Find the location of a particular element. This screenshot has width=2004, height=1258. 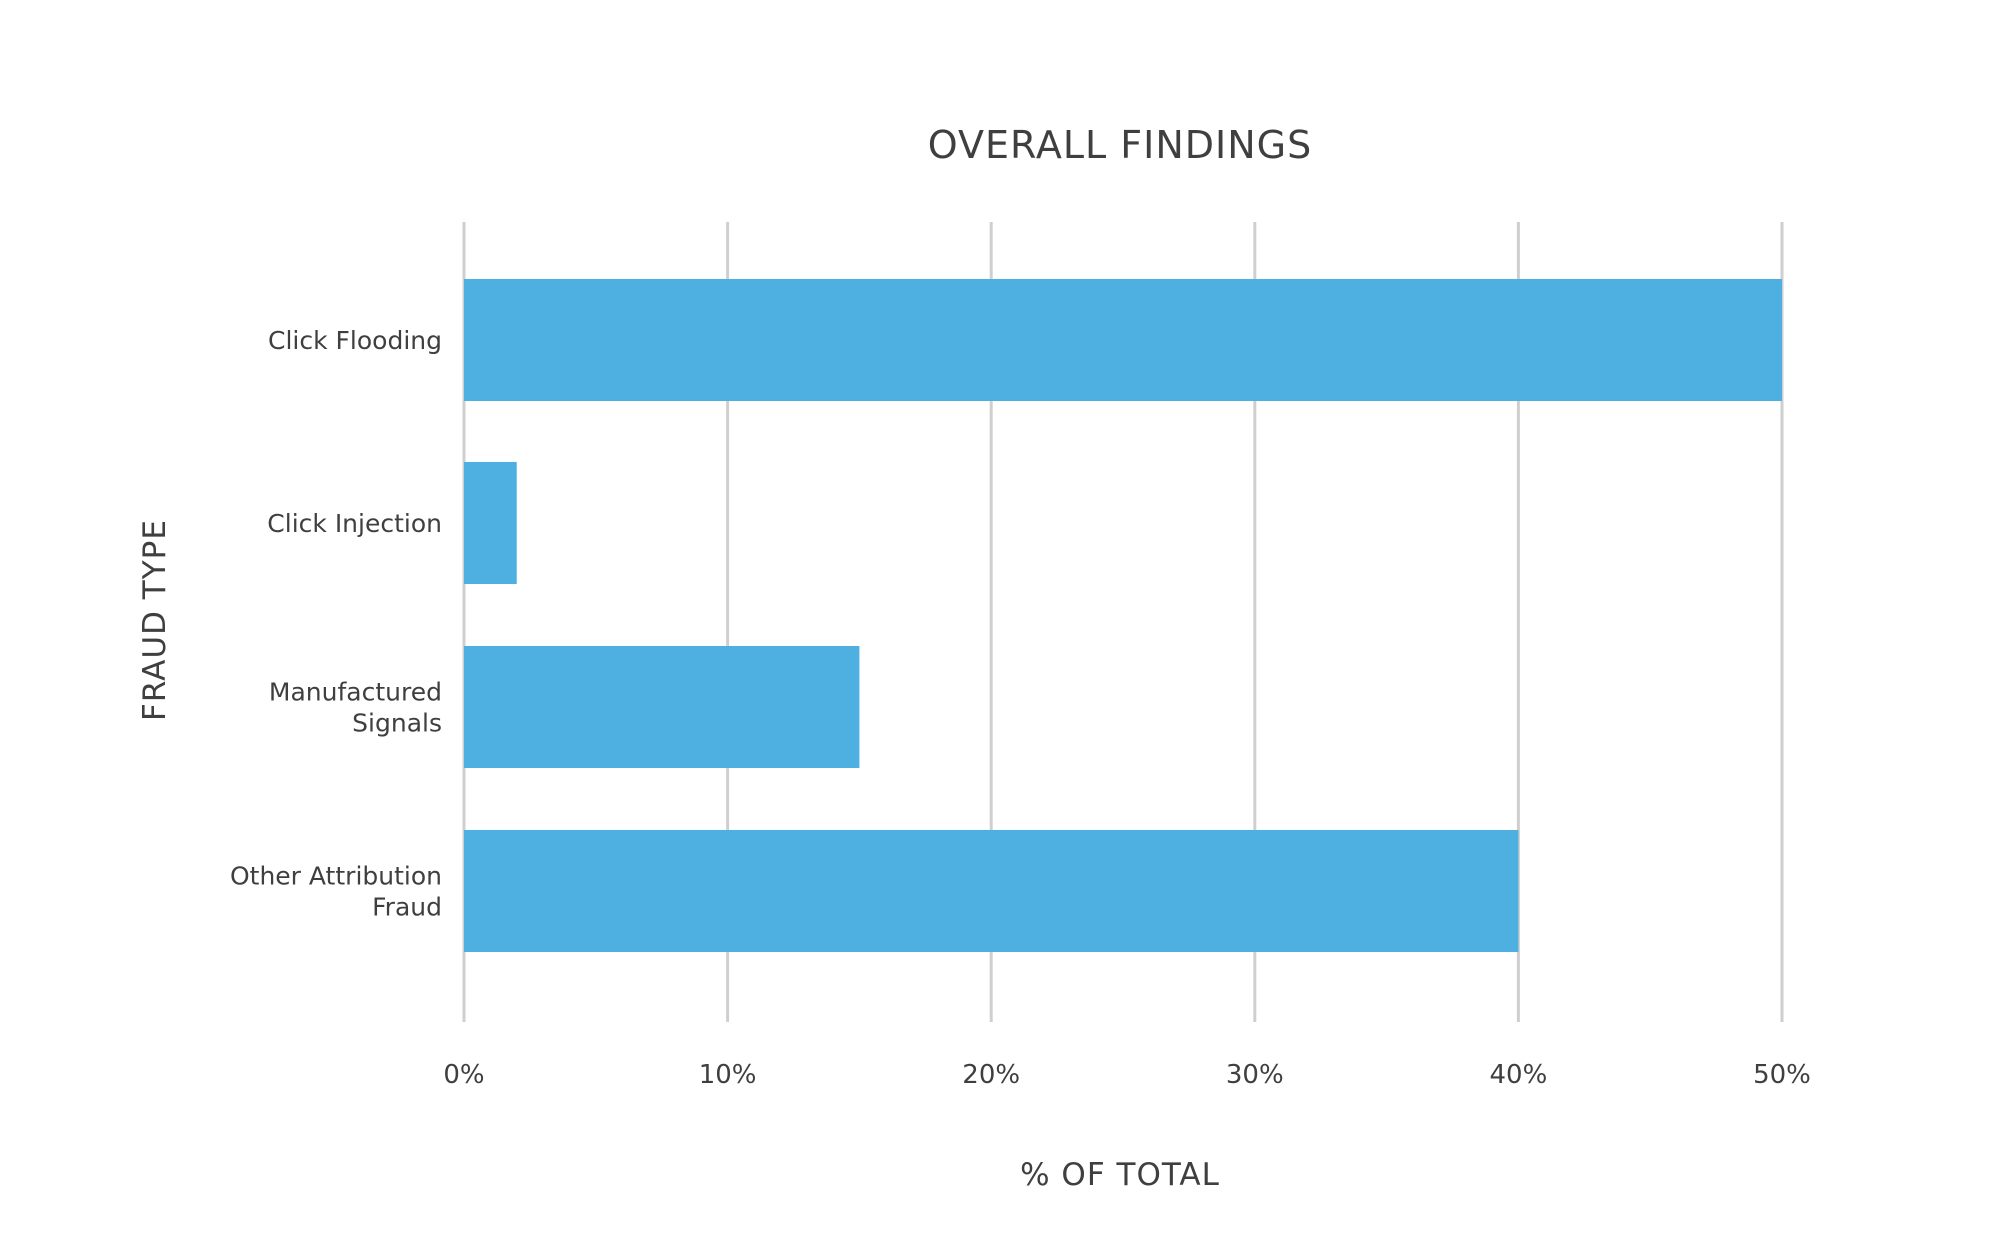

category-label: Manufactured is located at coordinates (355, 692).